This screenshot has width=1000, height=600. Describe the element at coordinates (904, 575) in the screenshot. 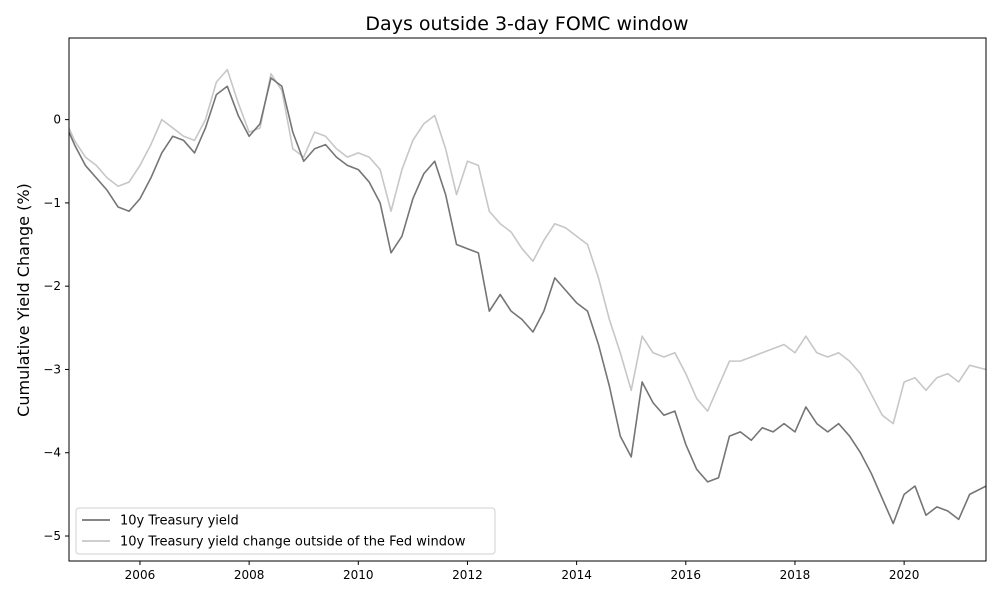

I see `x-tick-label: 2020` at that location.